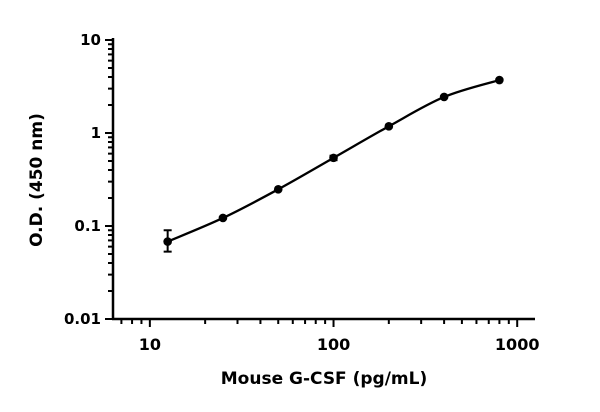 The image size is (600, 412). I want to click on y-tick-label: 1, so click(96, 133).